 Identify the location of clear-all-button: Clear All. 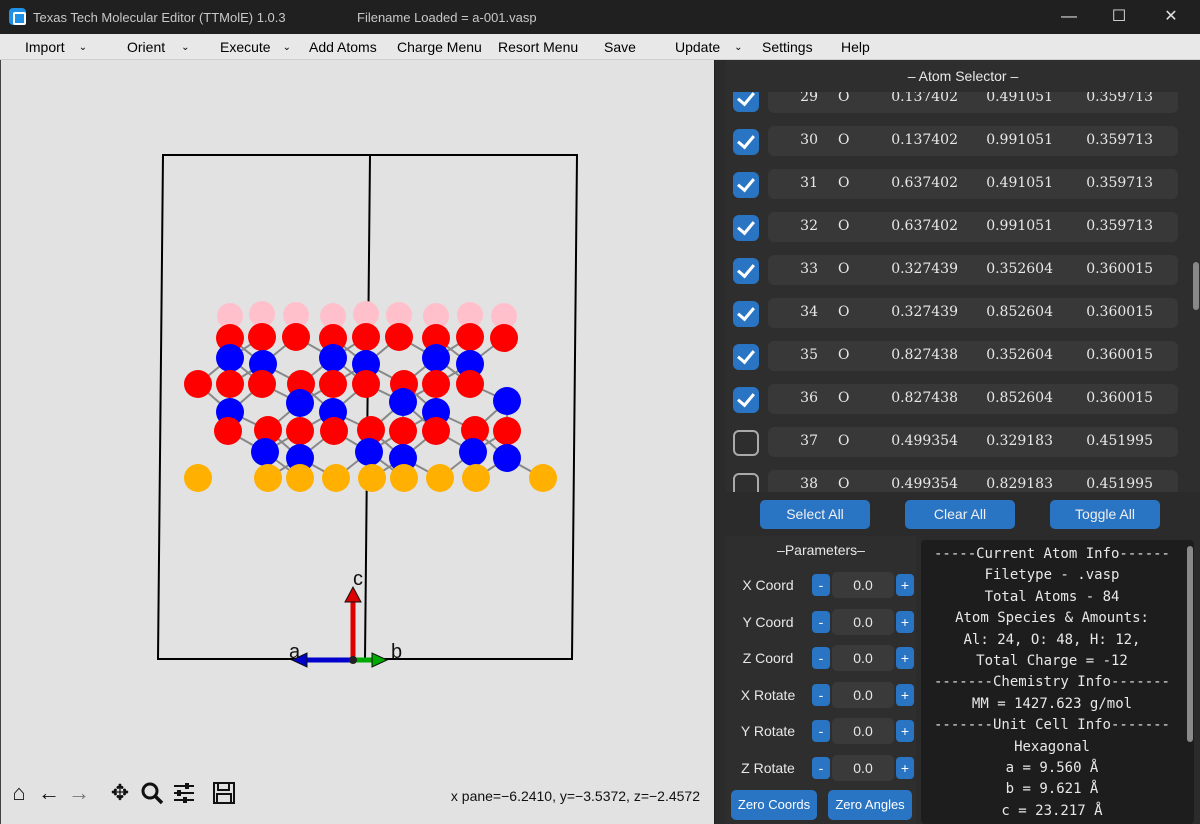
(960, 514).